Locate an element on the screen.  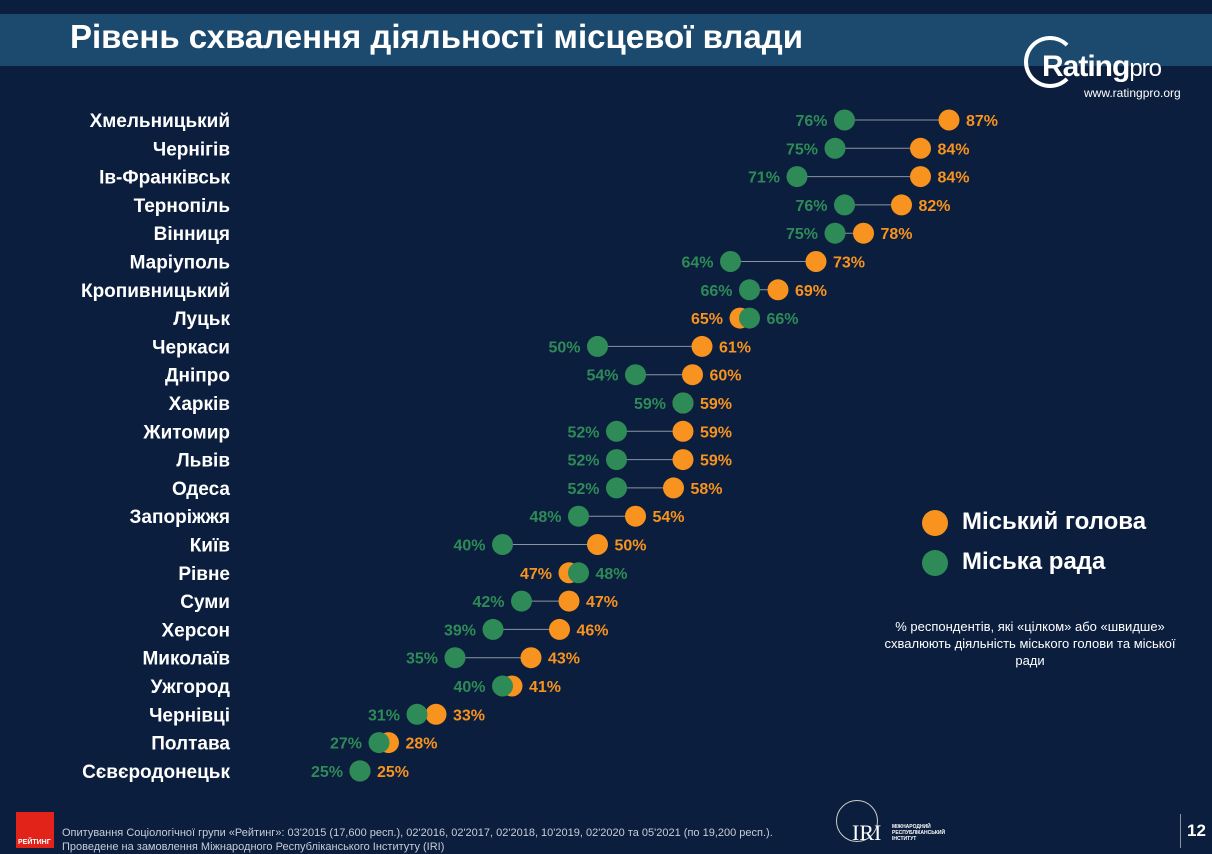
city-label: Київ is located at coordinates (210, 546).